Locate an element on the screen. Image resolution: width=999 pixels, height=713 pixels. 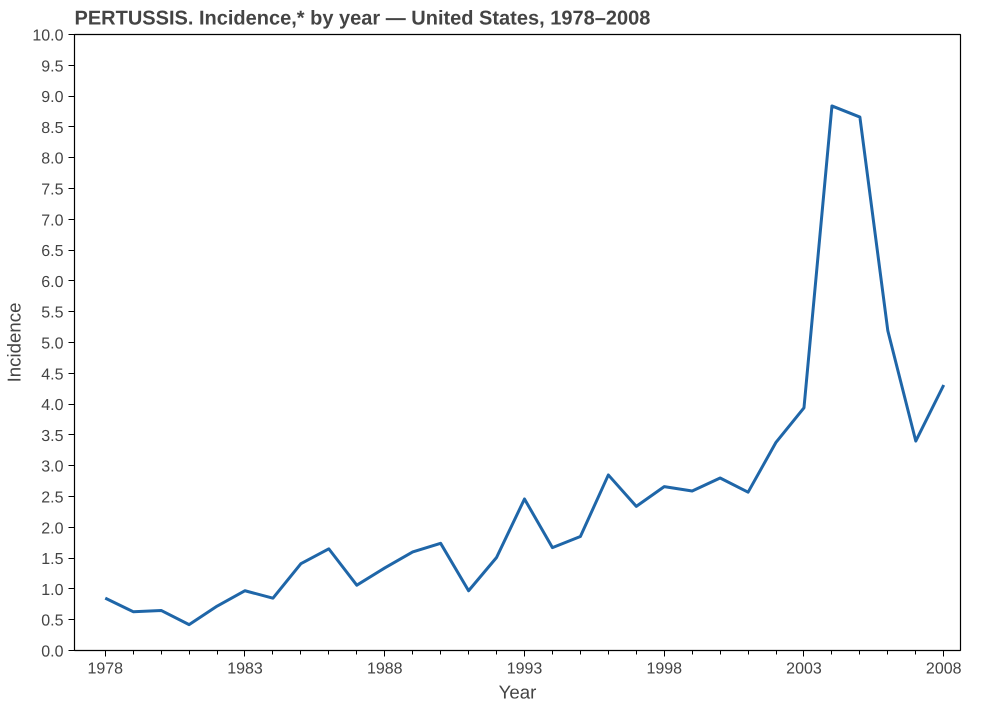
y-tick-label: 3.5 is located at coordinates (52, 436).